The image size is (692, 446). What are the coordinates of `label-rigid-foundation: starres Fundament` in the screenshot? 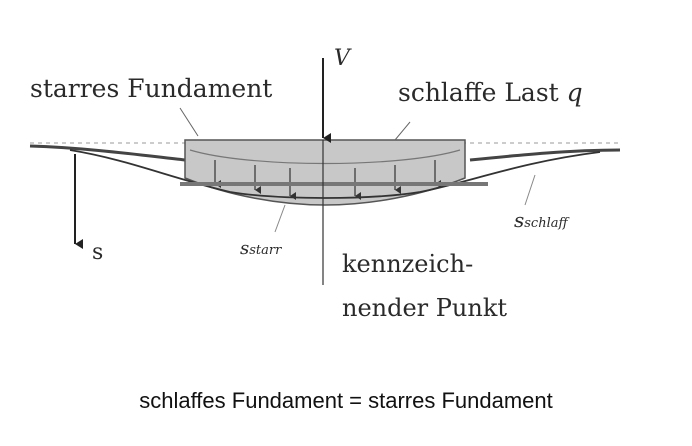 It's located at (151, 88).